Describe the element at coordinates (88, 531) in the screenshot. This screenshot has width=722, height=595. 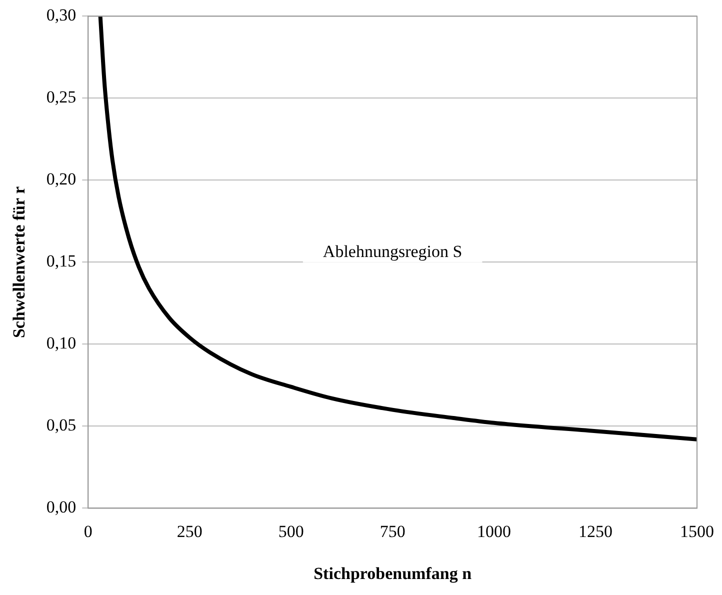
I see `x-tick-label: 0` at that location.